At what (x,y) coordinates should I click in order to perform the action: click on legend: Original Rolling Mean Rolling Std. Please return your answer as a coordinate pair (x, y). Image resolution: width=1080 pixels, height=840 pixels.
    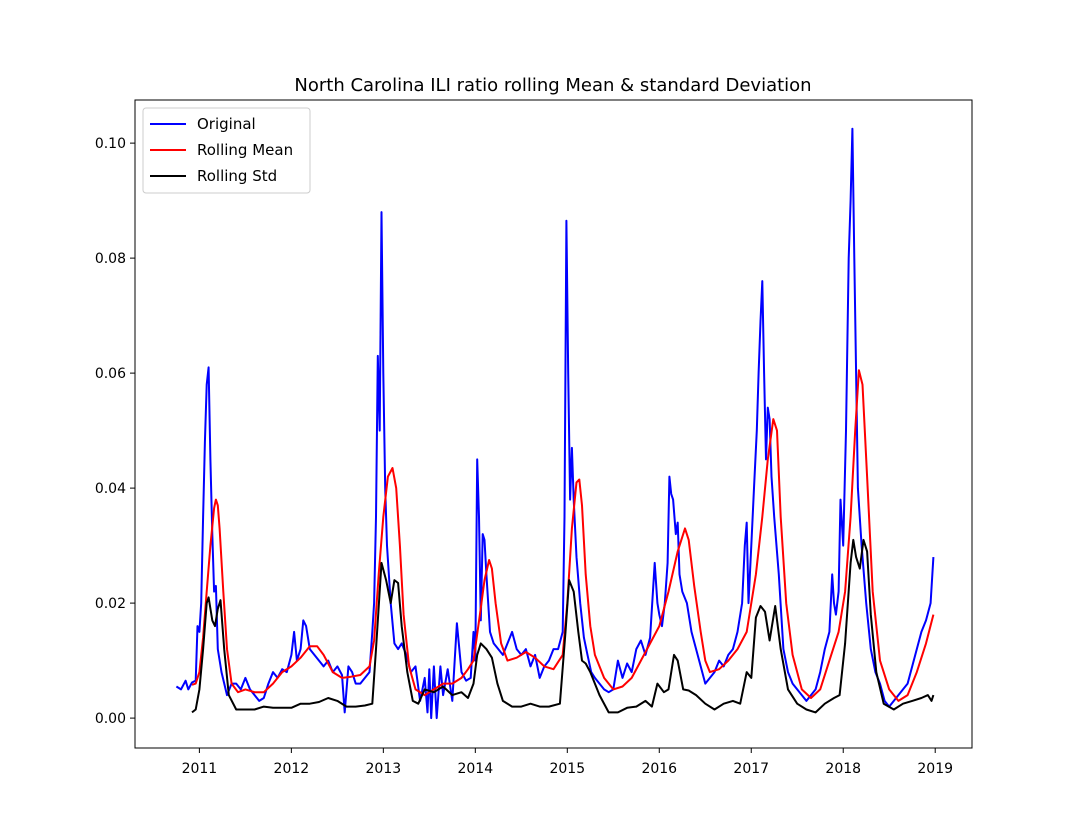
    Looking at the image, I should click on (226, 150).